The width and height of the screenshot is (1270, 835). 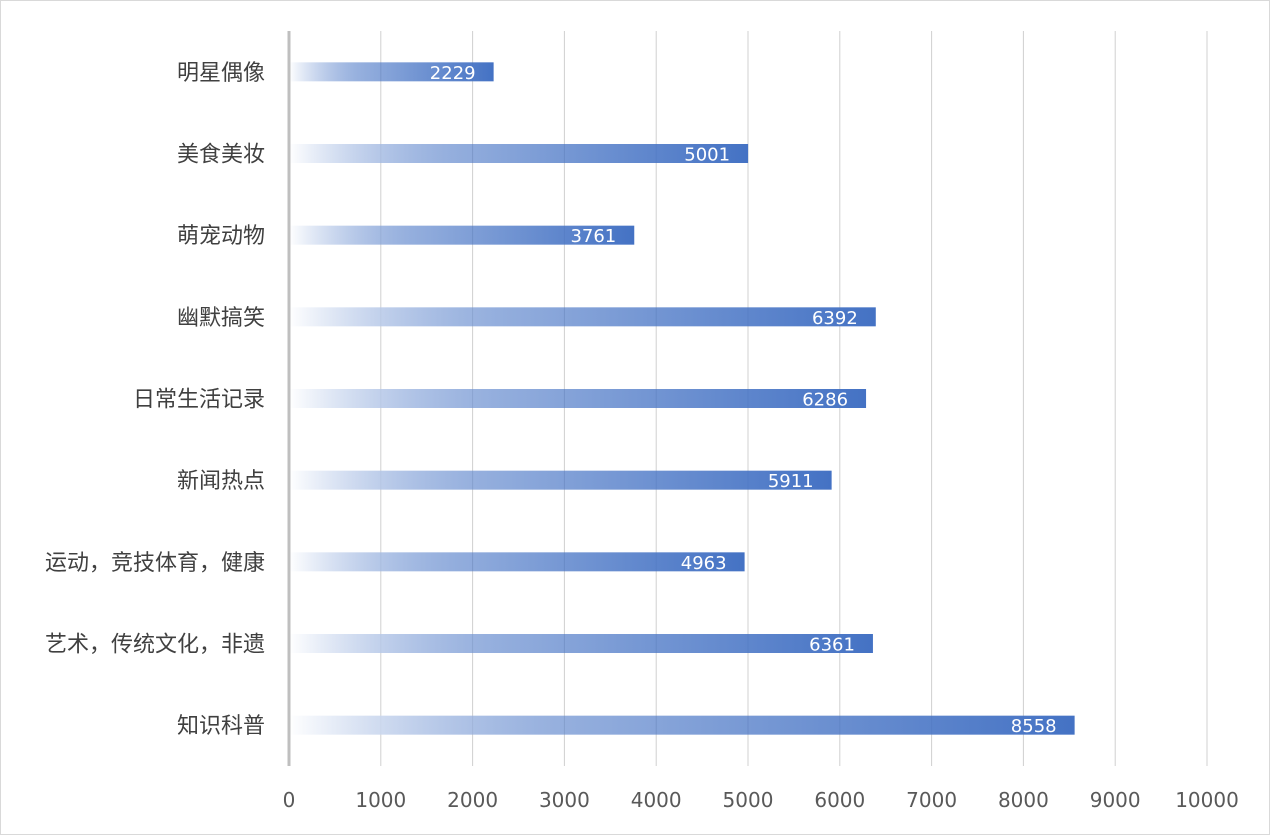 What do you see at coordinates (221, 236) in the screenshot?
I see `category-label-2: 萌宠动物` at bounding box center [221, 236].